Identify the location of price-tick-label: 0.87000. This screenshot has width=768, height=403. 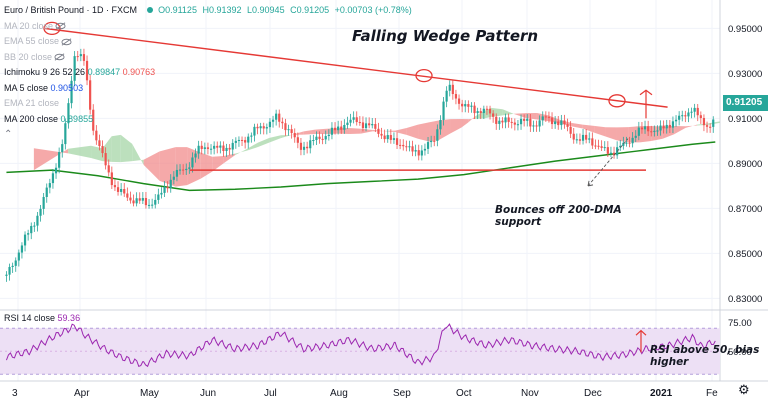
(745, 209).